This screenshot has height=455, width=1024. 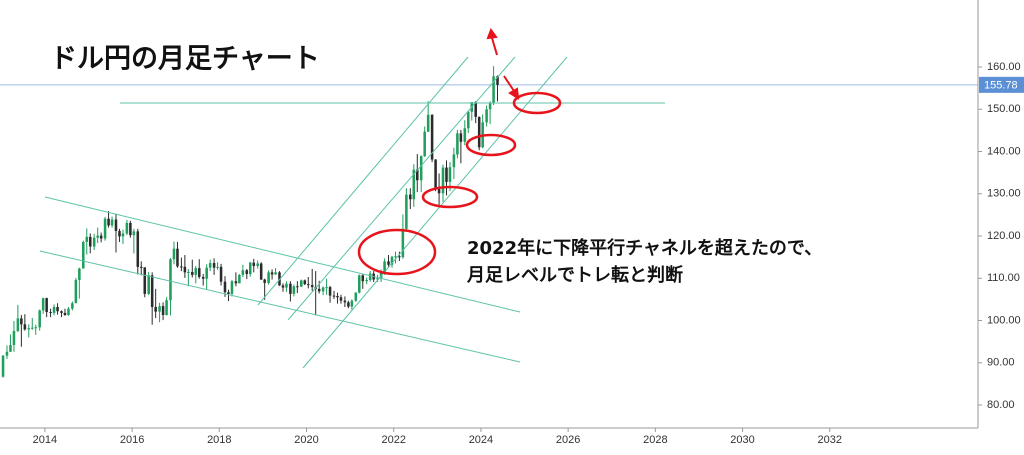 I want to click on x-tick-label: 2032, so click(x=830, y=440).